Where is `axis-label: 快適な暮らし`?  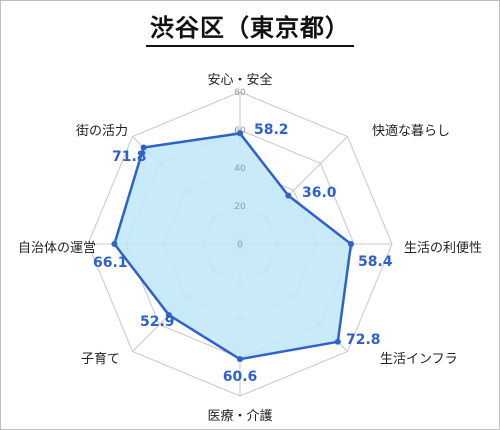 axis-label: 快適な暮らし is located at coordinates (411, 131).